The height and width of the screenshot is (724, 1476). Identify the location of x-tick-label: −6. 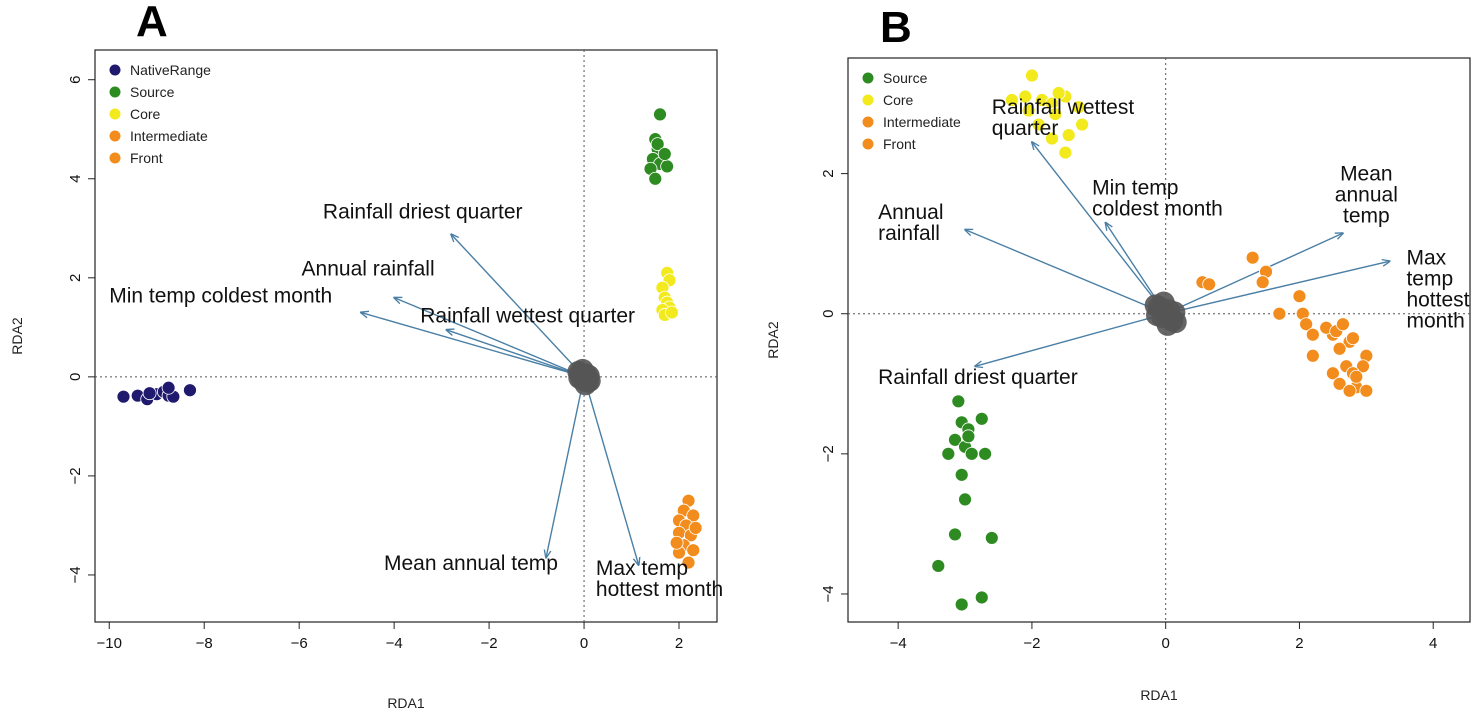
(299, 643).